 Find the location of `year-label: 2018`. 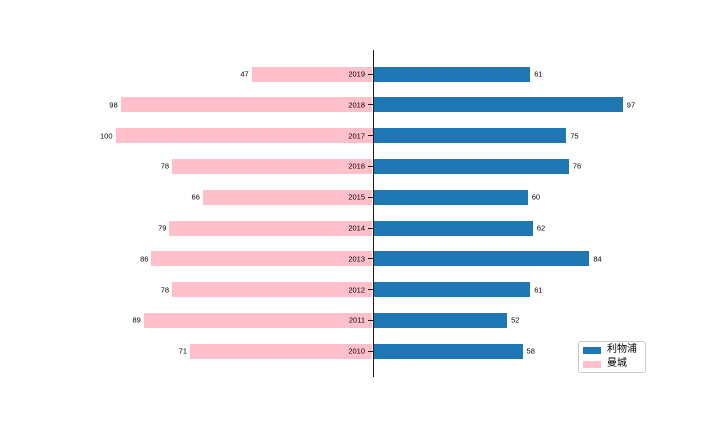

year-label: 2018 is located at coordinates (356, 105).